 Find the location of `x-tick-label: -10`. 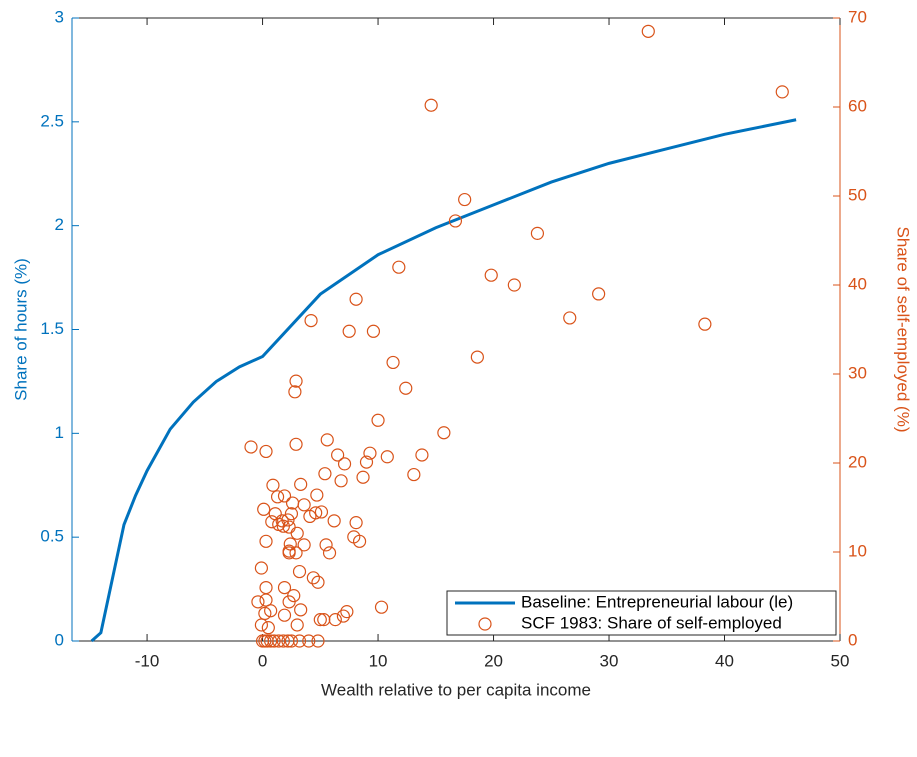

x-tick-label: -10 is located at coordinates (147, 660).